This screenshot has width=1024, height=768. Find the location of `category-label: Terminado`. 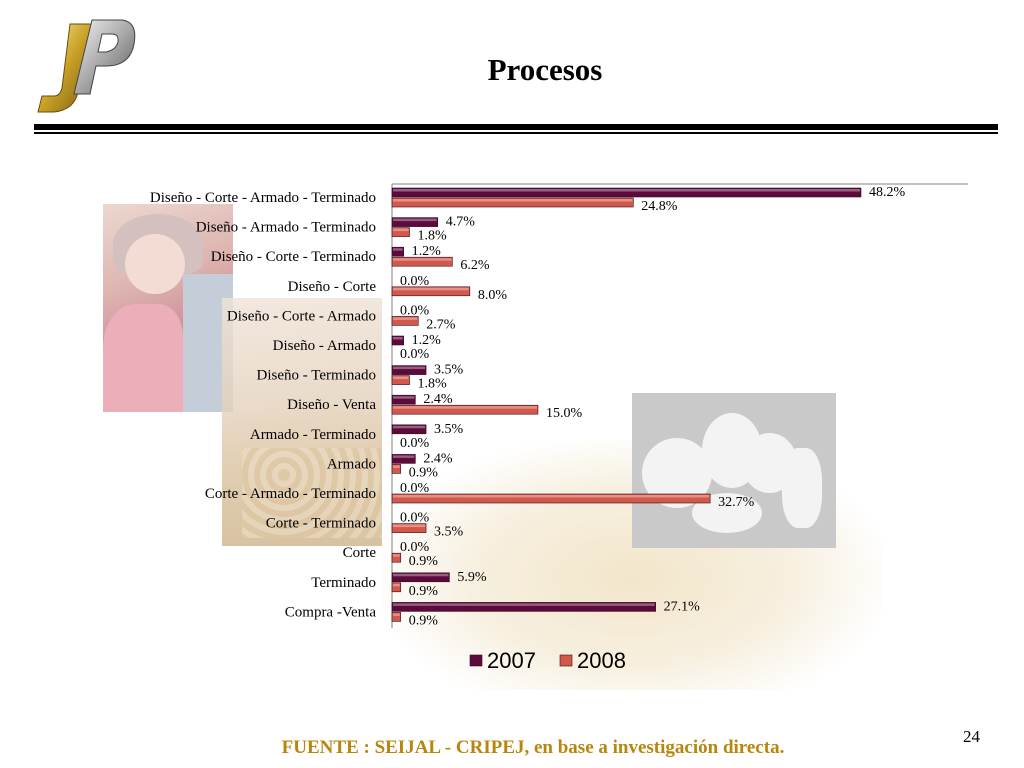

category-label: Terminado is located at coordinates (343, 583).